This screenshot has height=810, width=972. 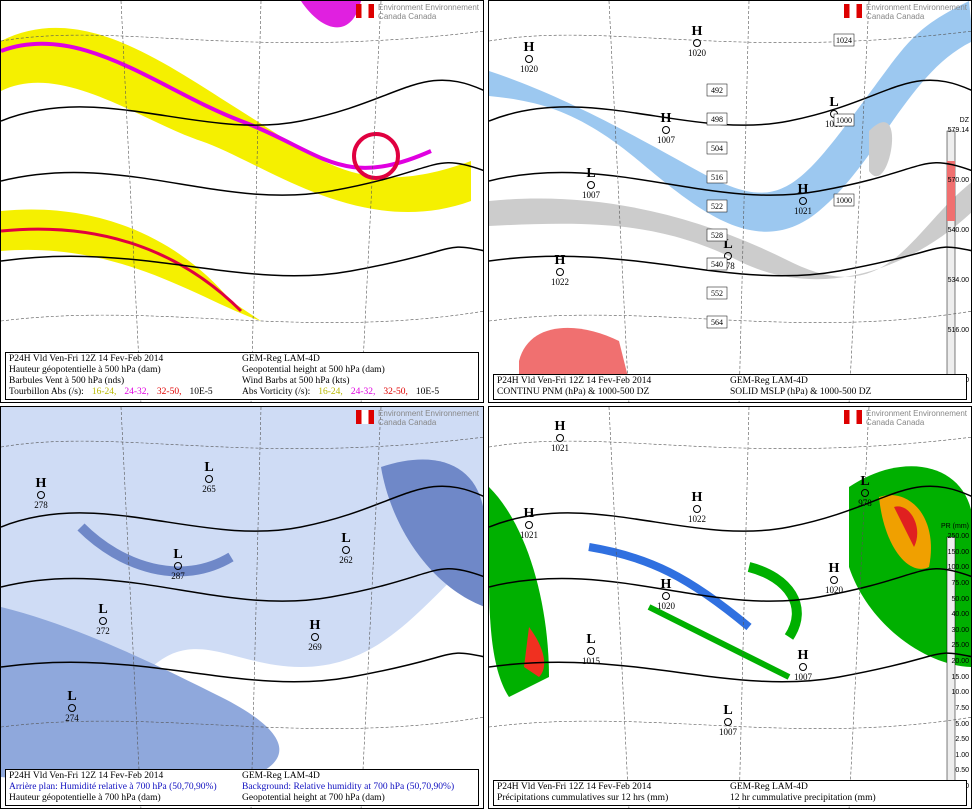 I want to click on colorbar-label: 540.00, so click(x=958, y=230).